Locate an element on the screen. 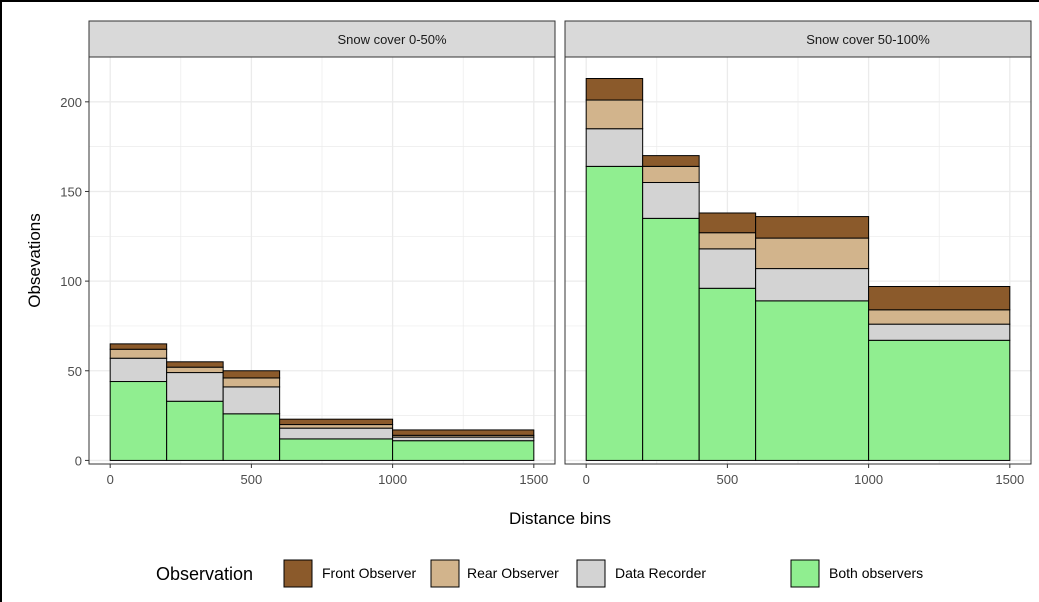 This screenshot has width=1039, height=602. legend-title: Observation is located at coordinates (204, 574).